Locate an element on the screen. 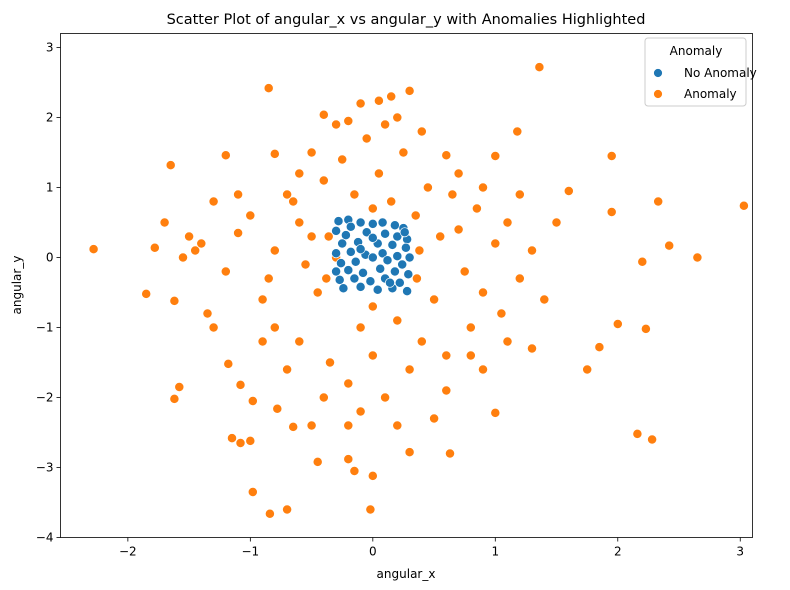 Image resolution: width=790 pixels, height=590 pixels. y-tick-label: 2 is located at coordinates (50, 118).